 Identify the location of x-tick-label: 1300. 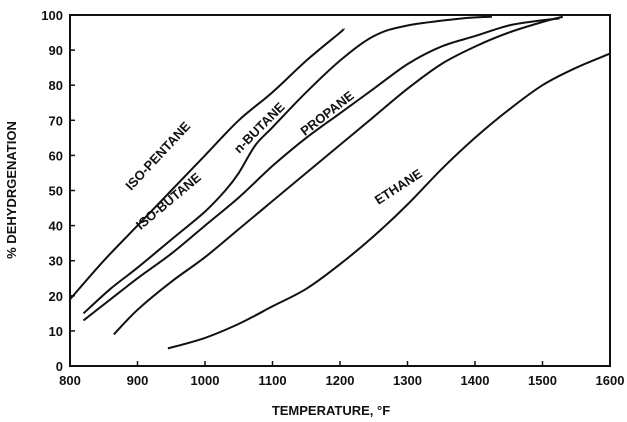
(407, 380).